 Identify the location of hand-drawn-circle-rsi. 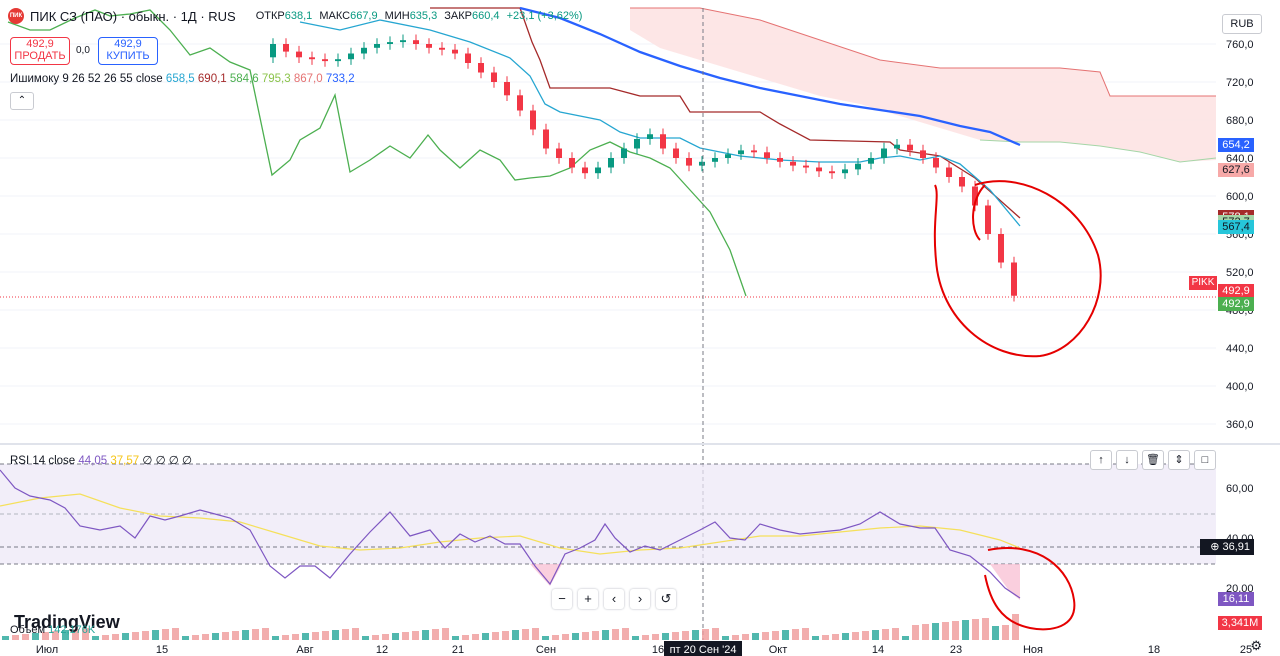
(1030, 589).